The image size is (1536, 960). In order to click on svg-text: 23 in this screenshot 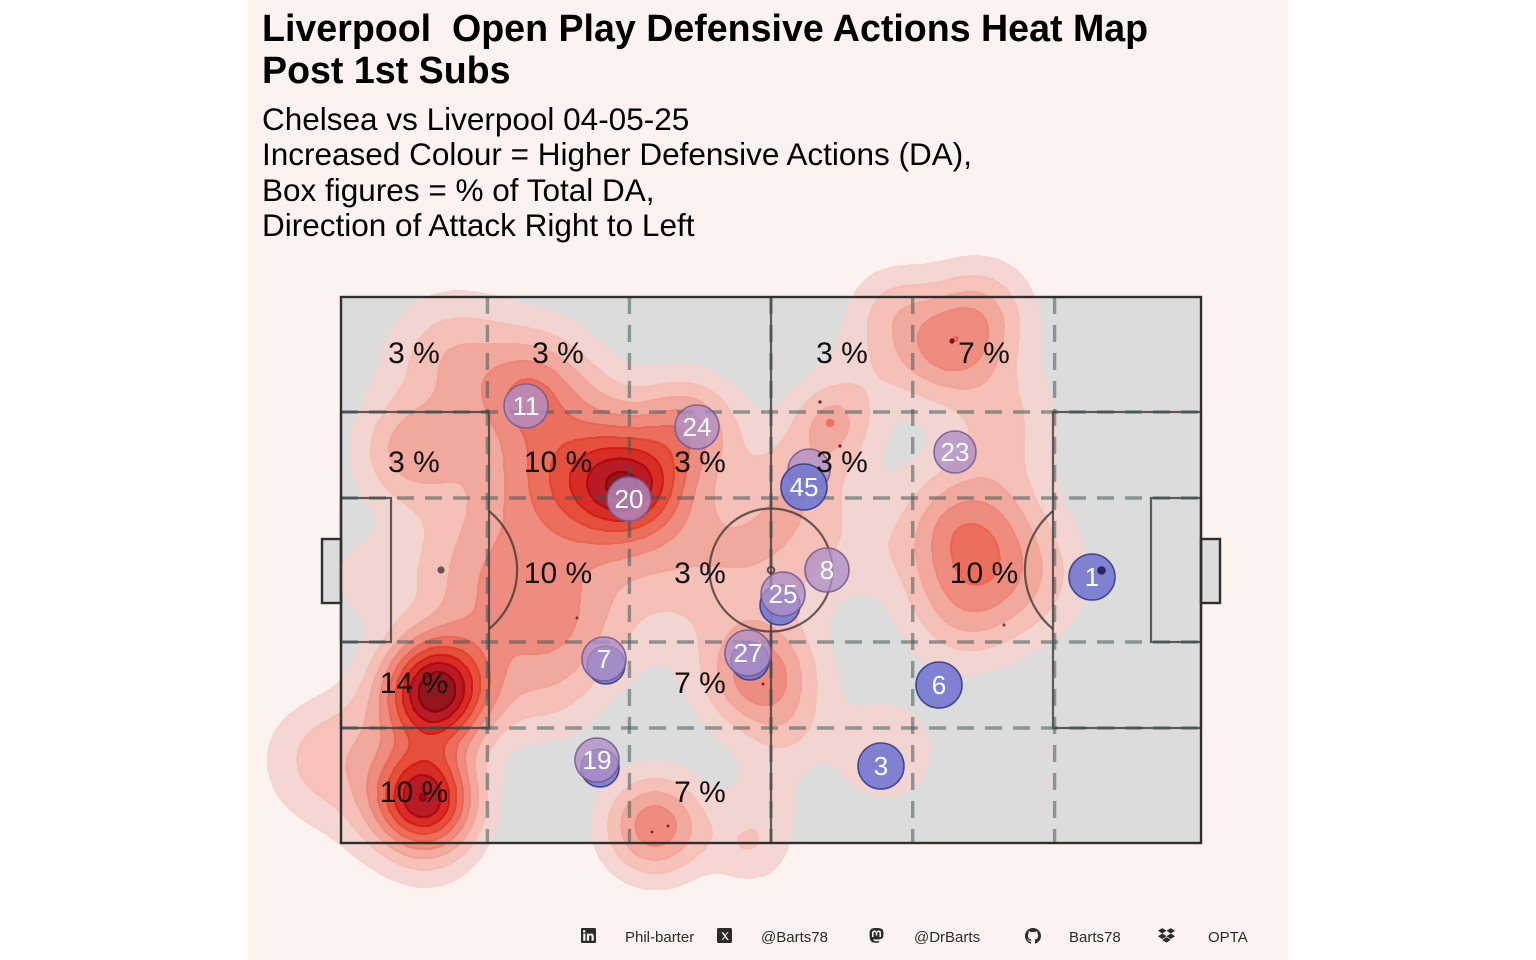, I will do `click(955, 452)`.